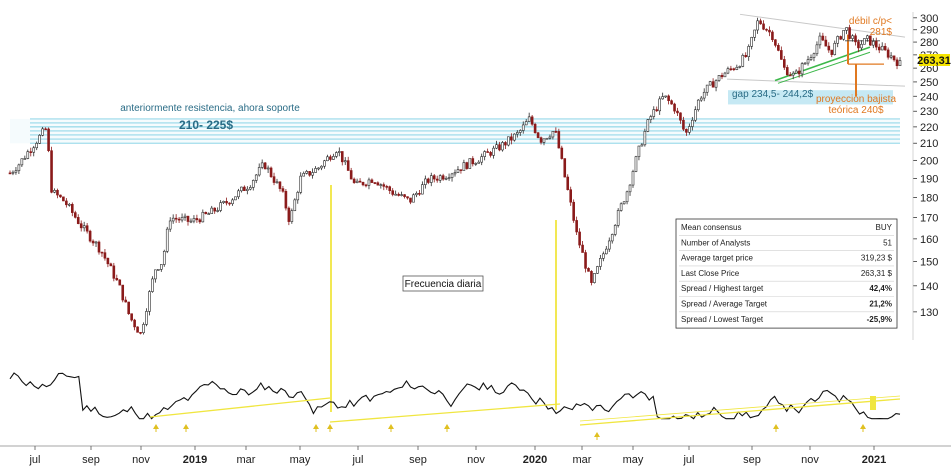 The height and width of the screenshot is (474, 951). What do you see at coordinates (210, 108) in the screenshot?
I see `support-note: anteriormente resistencia, ahora soporte` at bounding box center [210, 108].